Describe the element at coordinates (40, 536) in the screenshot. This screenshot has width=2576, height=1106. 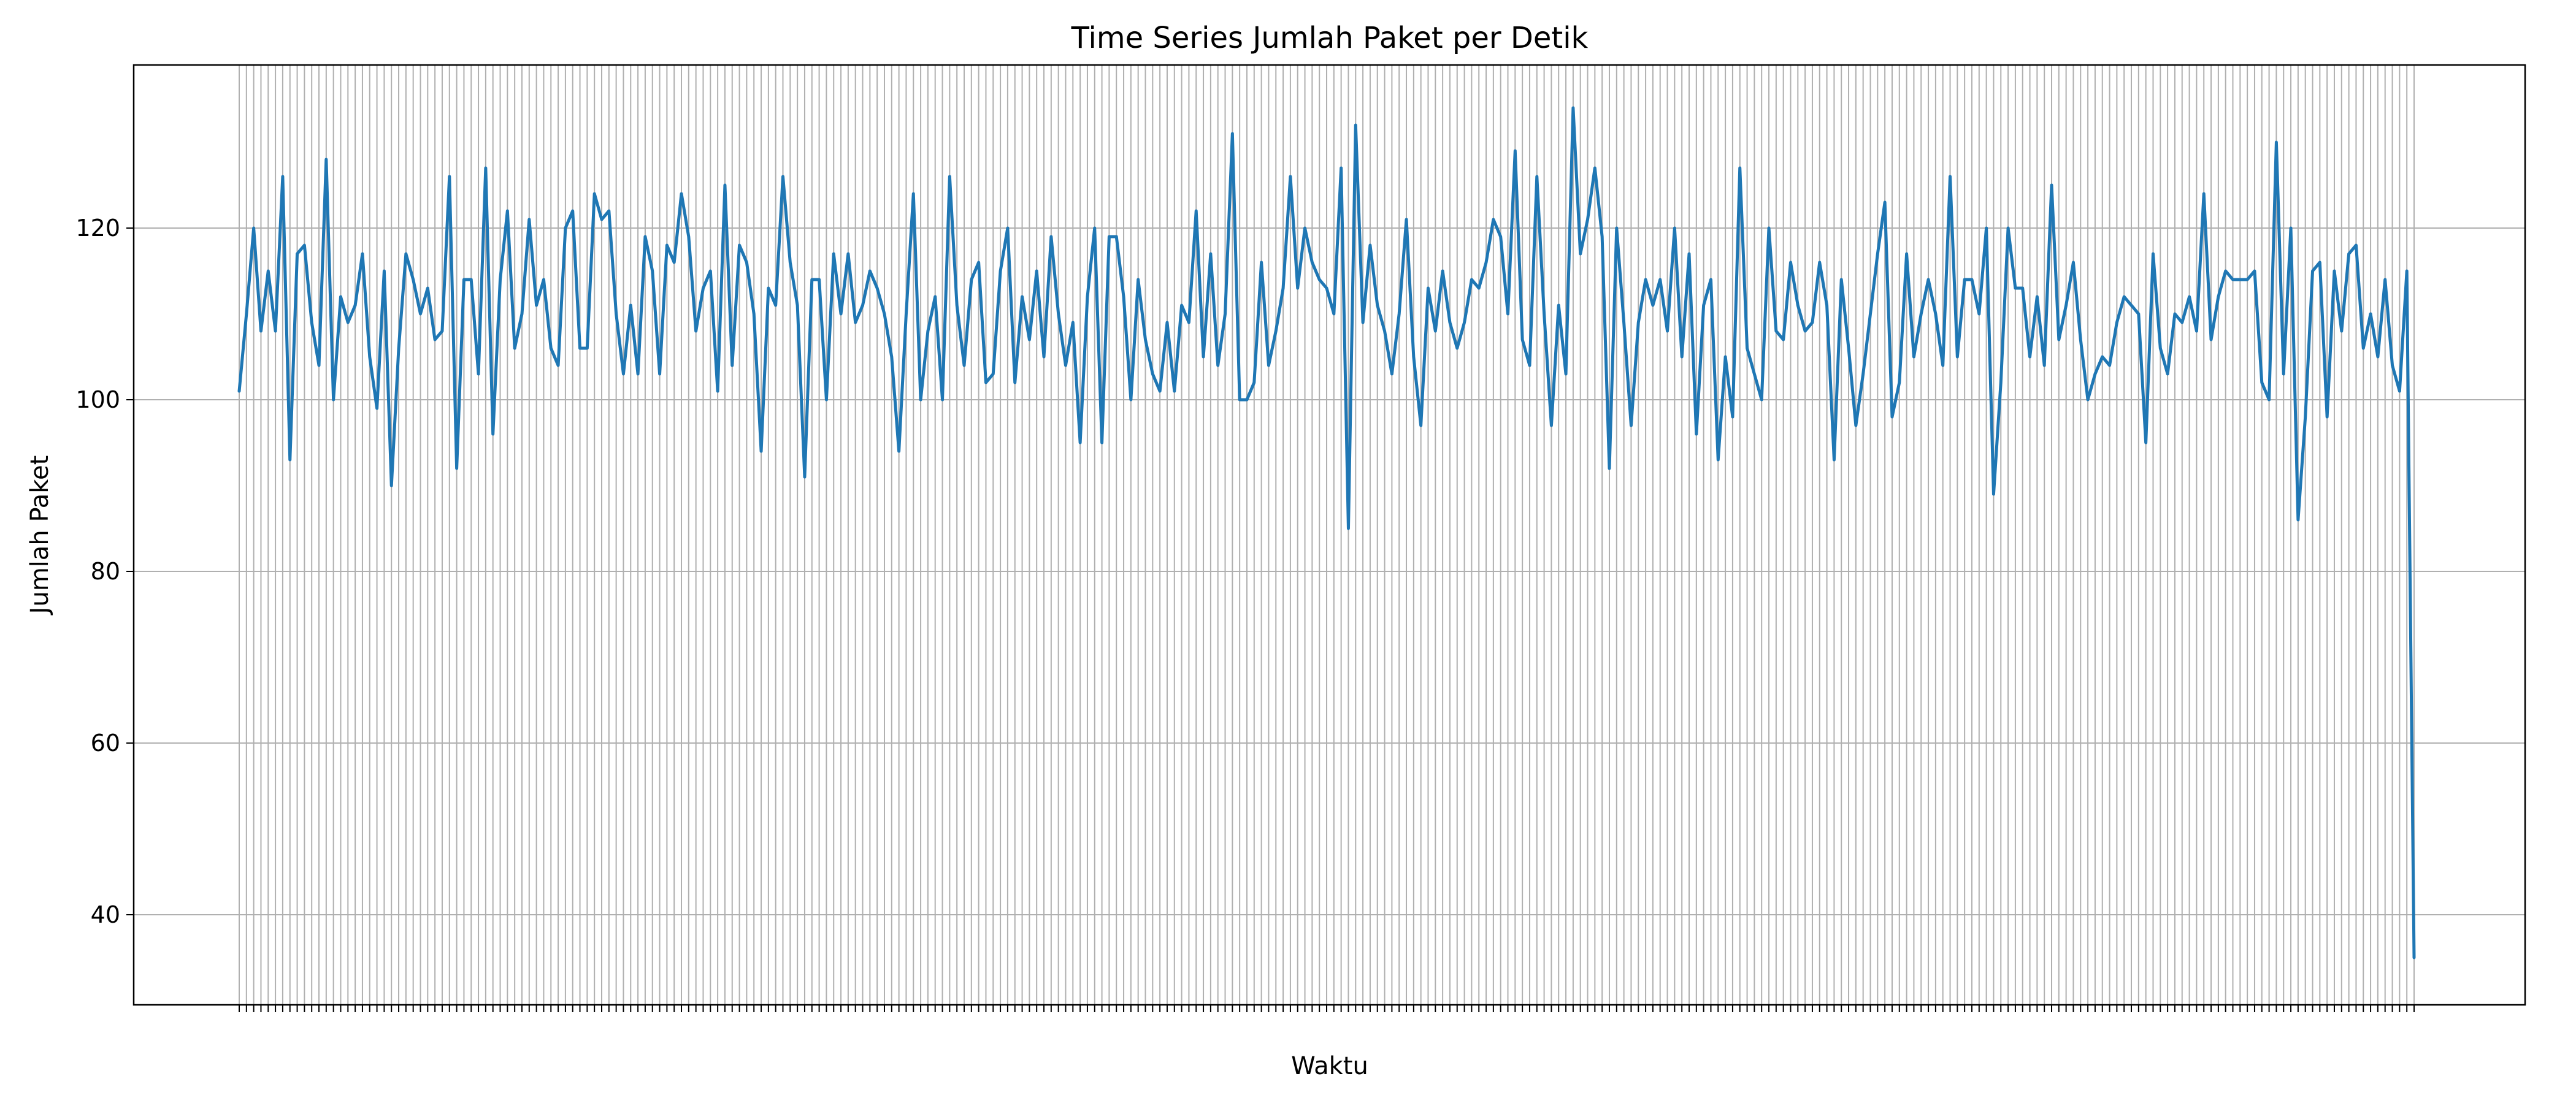
I see `y-axis-label: Jumlah Paket` at that location.